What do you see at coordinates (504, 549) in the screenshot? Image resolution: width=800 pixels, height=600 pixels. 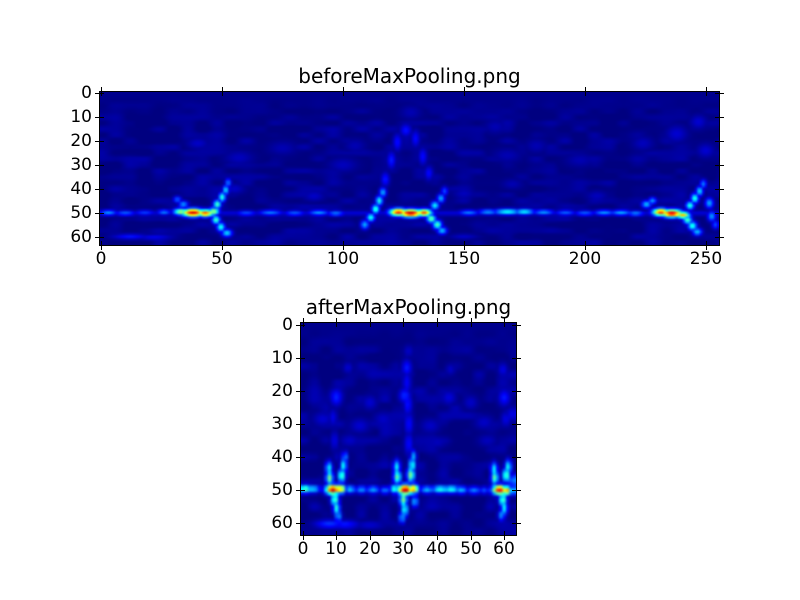 I see `x-tick-label: 60` at bounding box center [504, 549].